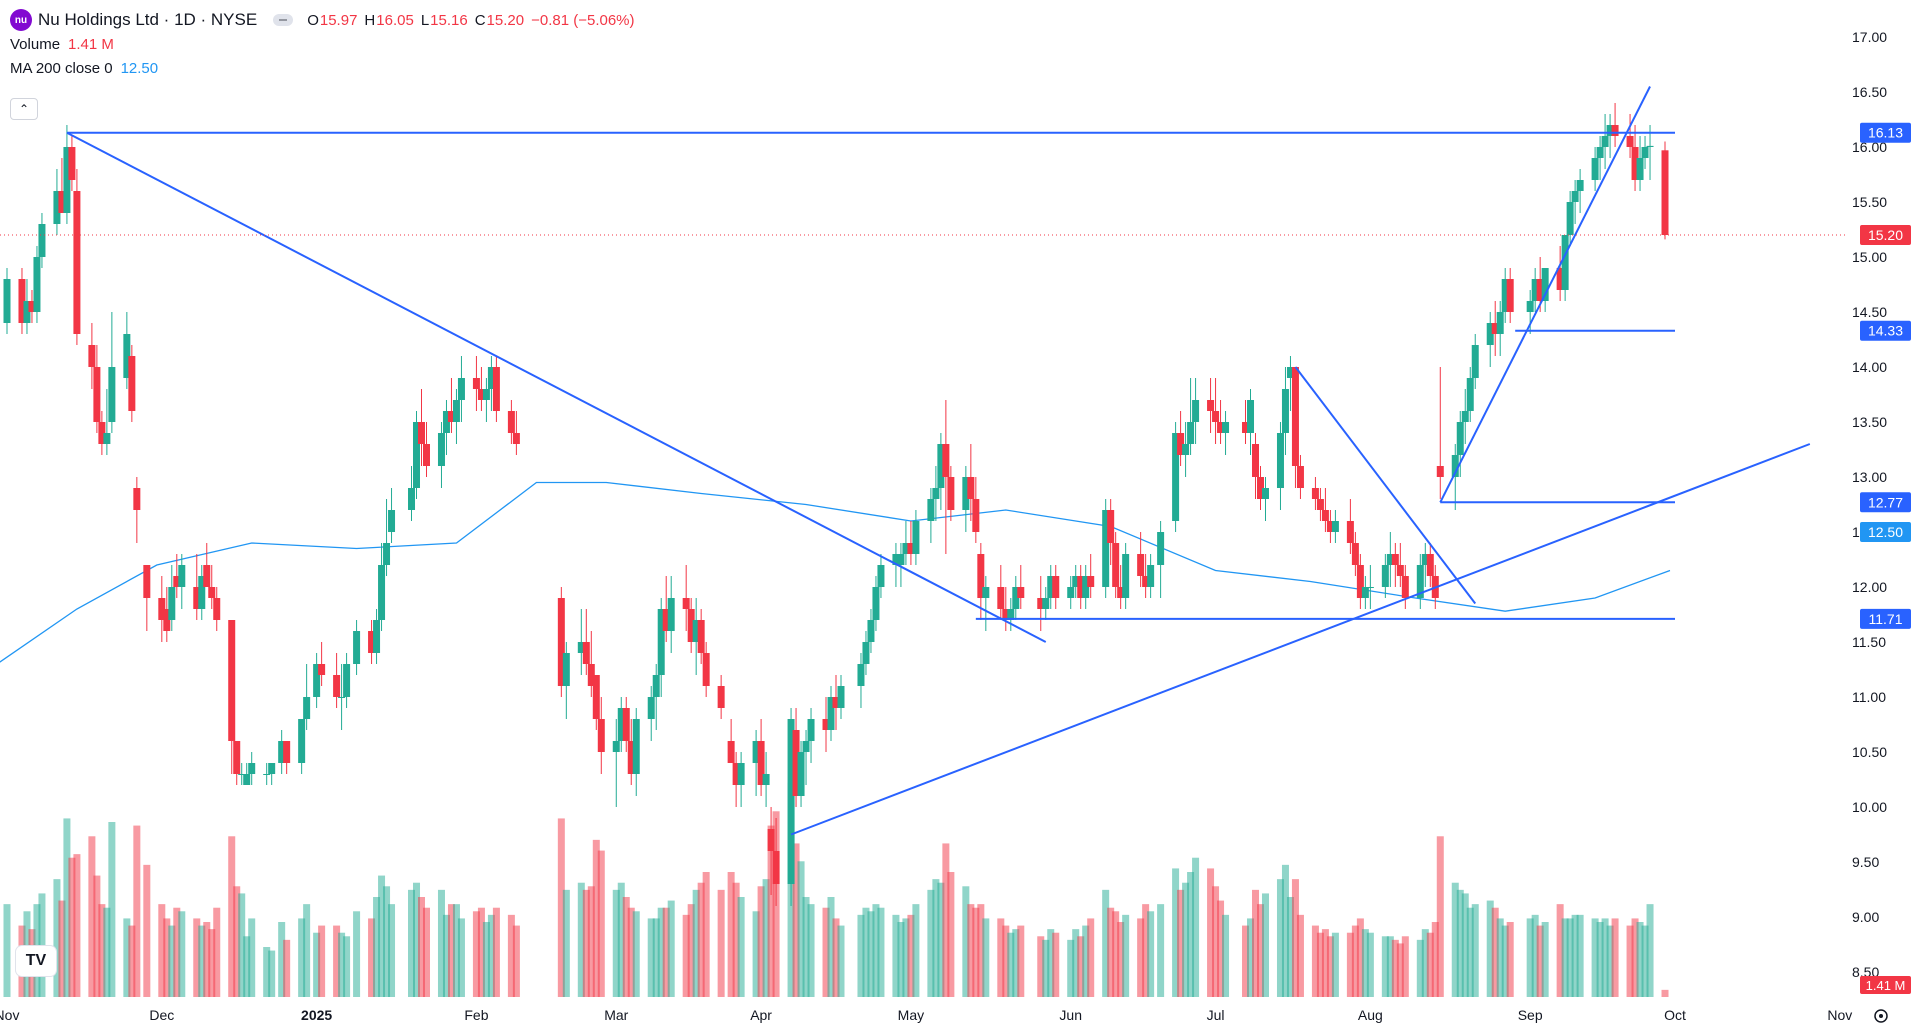 Image resolution: width=1919 pixels, height=1033 pixels. What do you see at coordinates (148, 19) in the screenshot?
I see `symbol-title: Nu Holdings Ltd · 1D · NYSE` at bounding box center [148, 19].